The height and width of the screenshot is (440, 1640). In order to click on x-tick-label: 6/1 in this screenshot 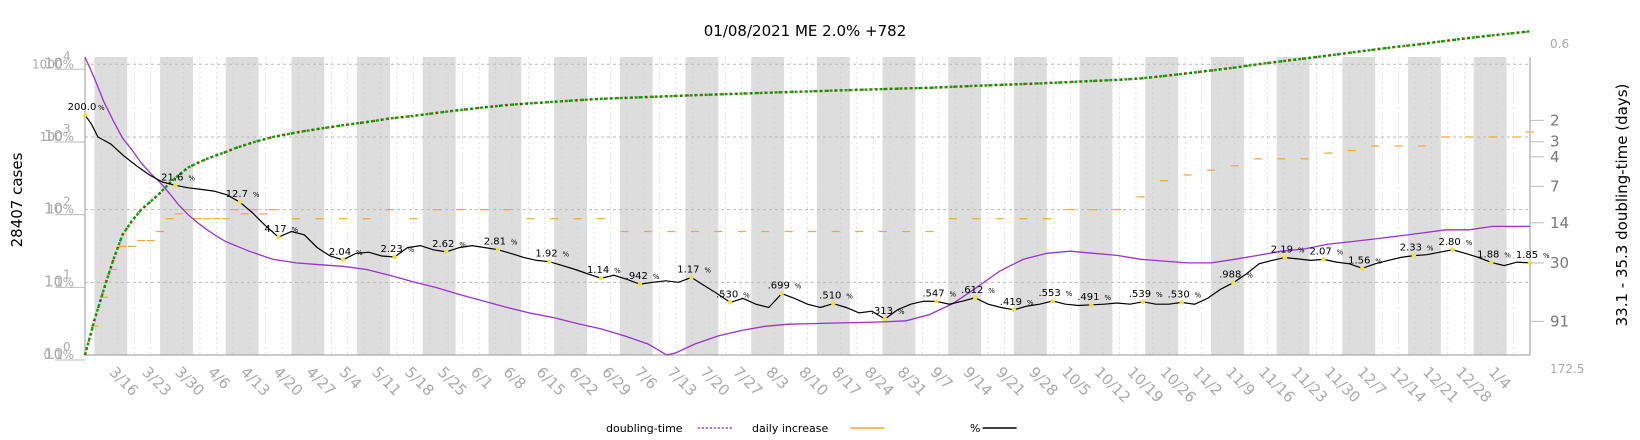, I will do `click(482, 378)`.